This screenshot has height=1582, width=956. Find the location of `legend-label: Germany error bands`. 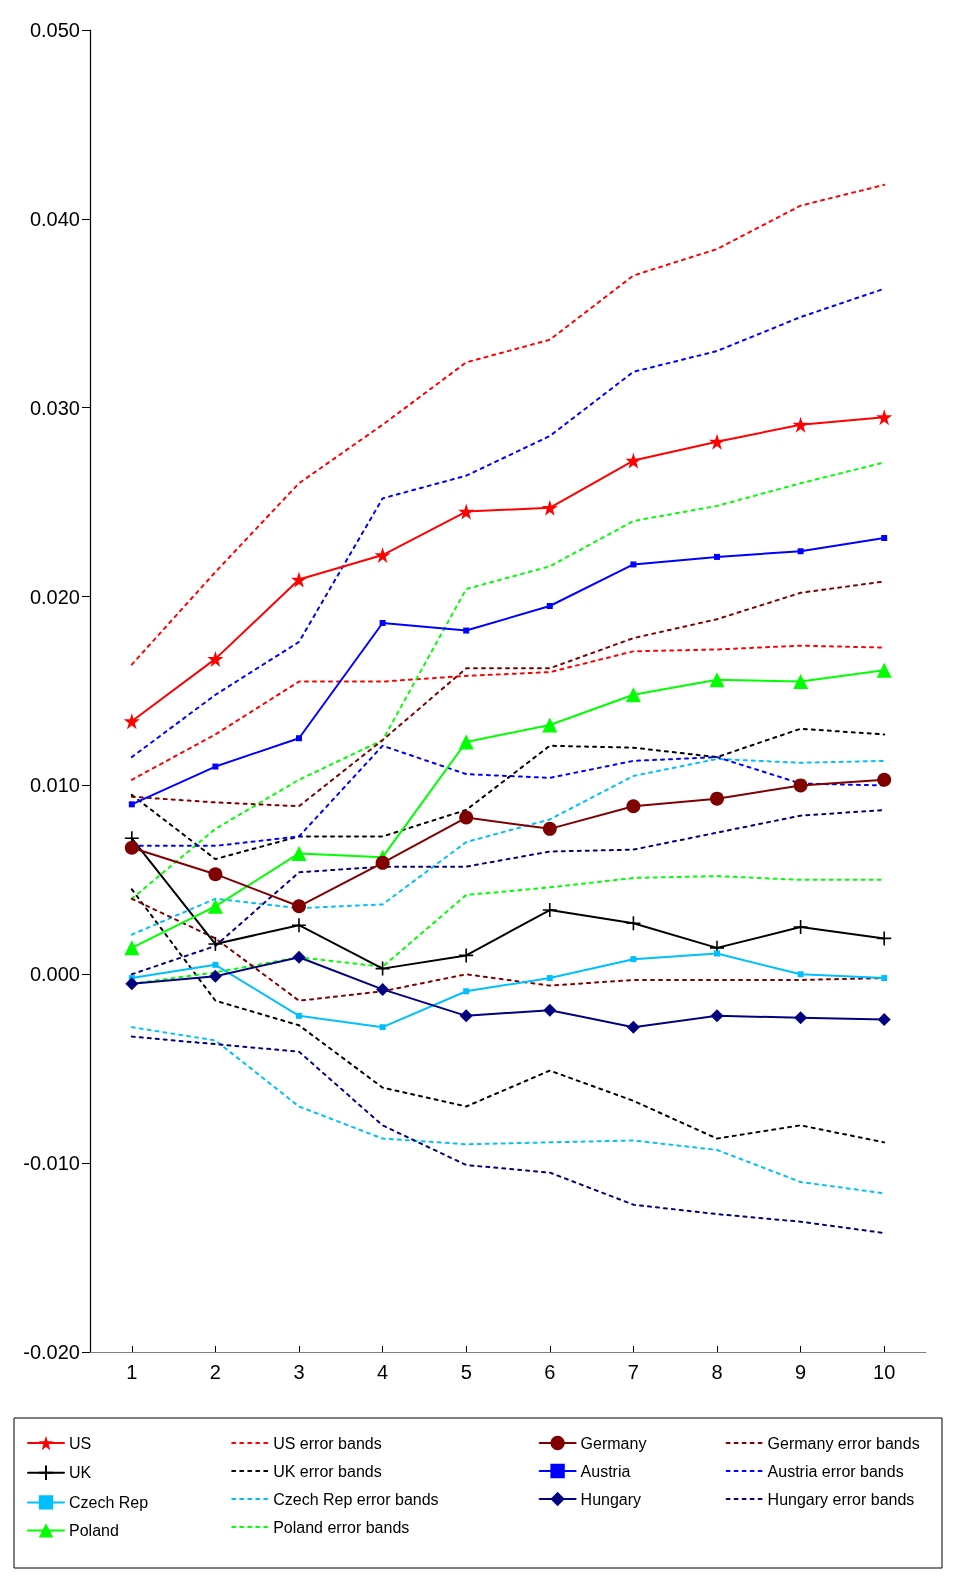

legend-label: Germany error bands is located at coordinates (843, 1443).